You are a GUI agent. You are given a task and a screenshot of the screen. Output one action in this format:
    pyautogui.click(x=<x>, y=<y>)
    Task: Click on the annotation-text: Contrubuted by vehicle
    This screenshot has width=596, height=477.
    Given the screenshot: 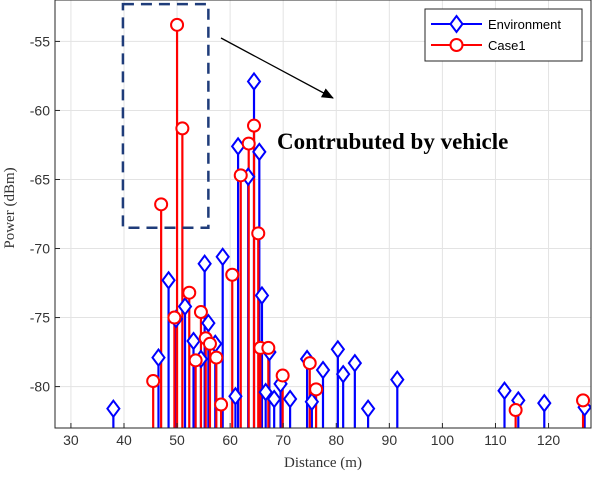 What is the action you would take?
    pyautogui.click(x=392, y=141)
    